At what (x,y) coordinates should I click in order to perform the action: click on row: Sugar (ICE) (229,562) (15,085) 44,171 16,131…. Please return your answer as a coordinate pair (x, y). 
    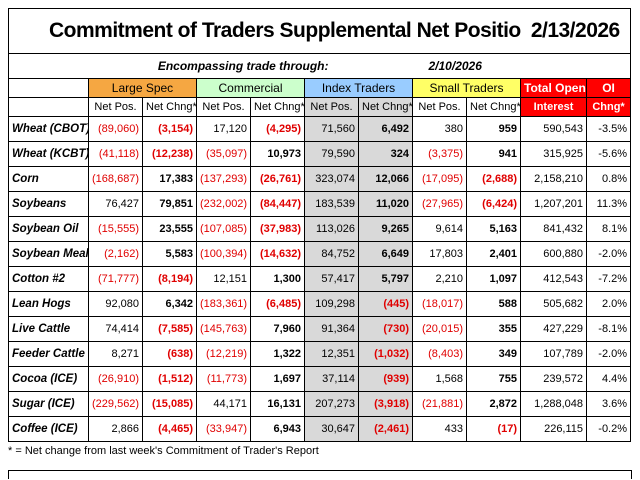
    Looking at the image, I should click on (320, 404).